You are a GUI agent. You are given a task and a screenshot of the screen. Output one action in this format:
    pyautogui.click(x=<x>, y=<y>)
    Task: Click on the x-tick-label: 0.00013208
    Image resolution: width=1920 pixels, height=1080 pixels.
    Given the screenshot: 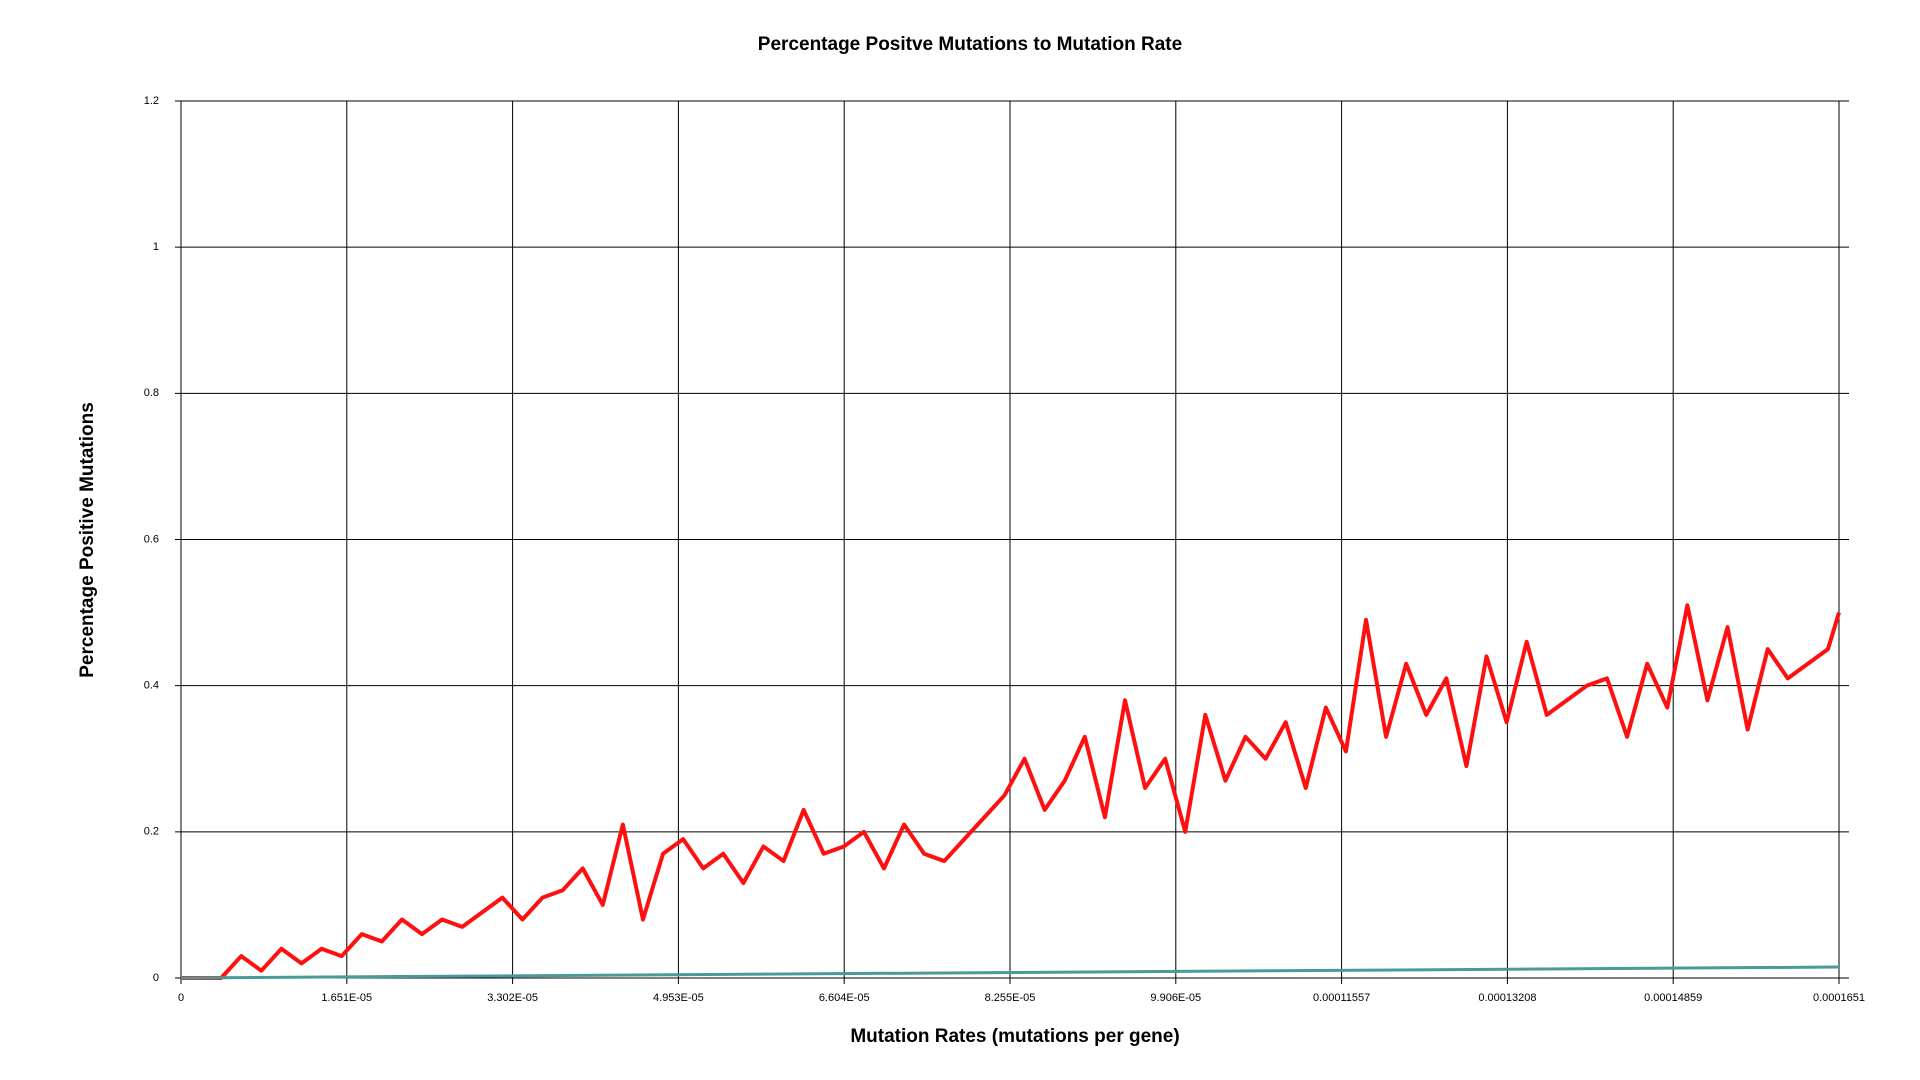 What is the action you would take?
    pyautogui.click(x=1507, y=998)
    